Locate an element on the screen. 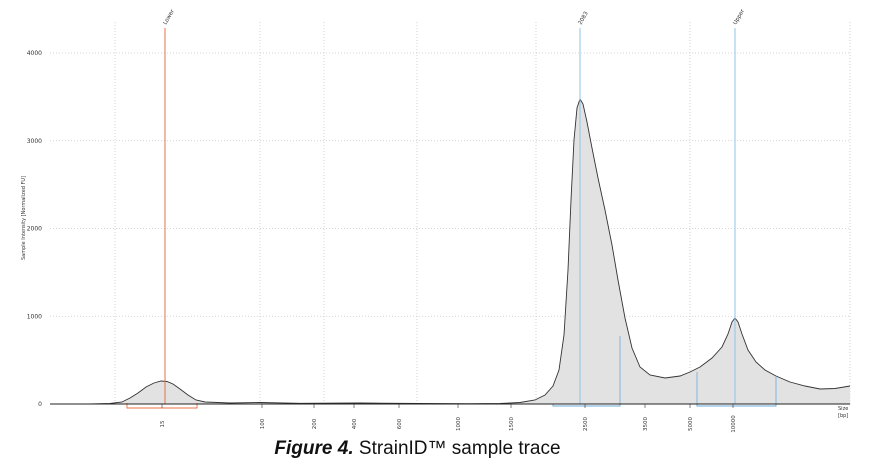 The height and width of the screenshot is (471, 875). marker-label: Lower is located at coordinates (170, 17).